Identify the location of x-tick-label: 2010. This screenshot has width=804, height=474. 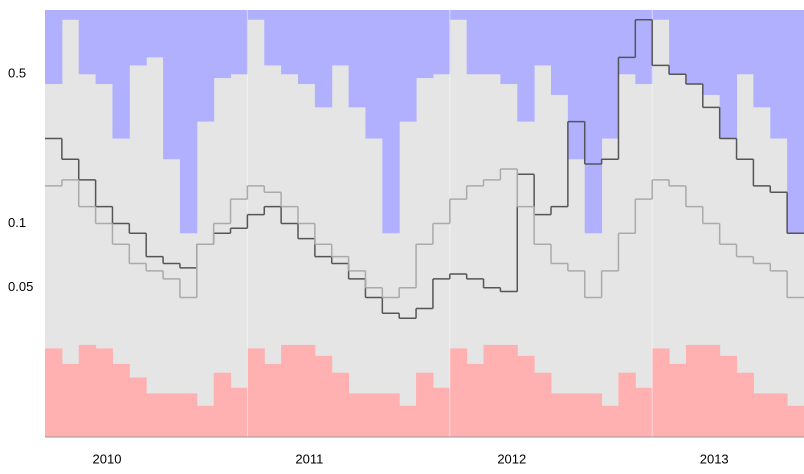
(107, 458).